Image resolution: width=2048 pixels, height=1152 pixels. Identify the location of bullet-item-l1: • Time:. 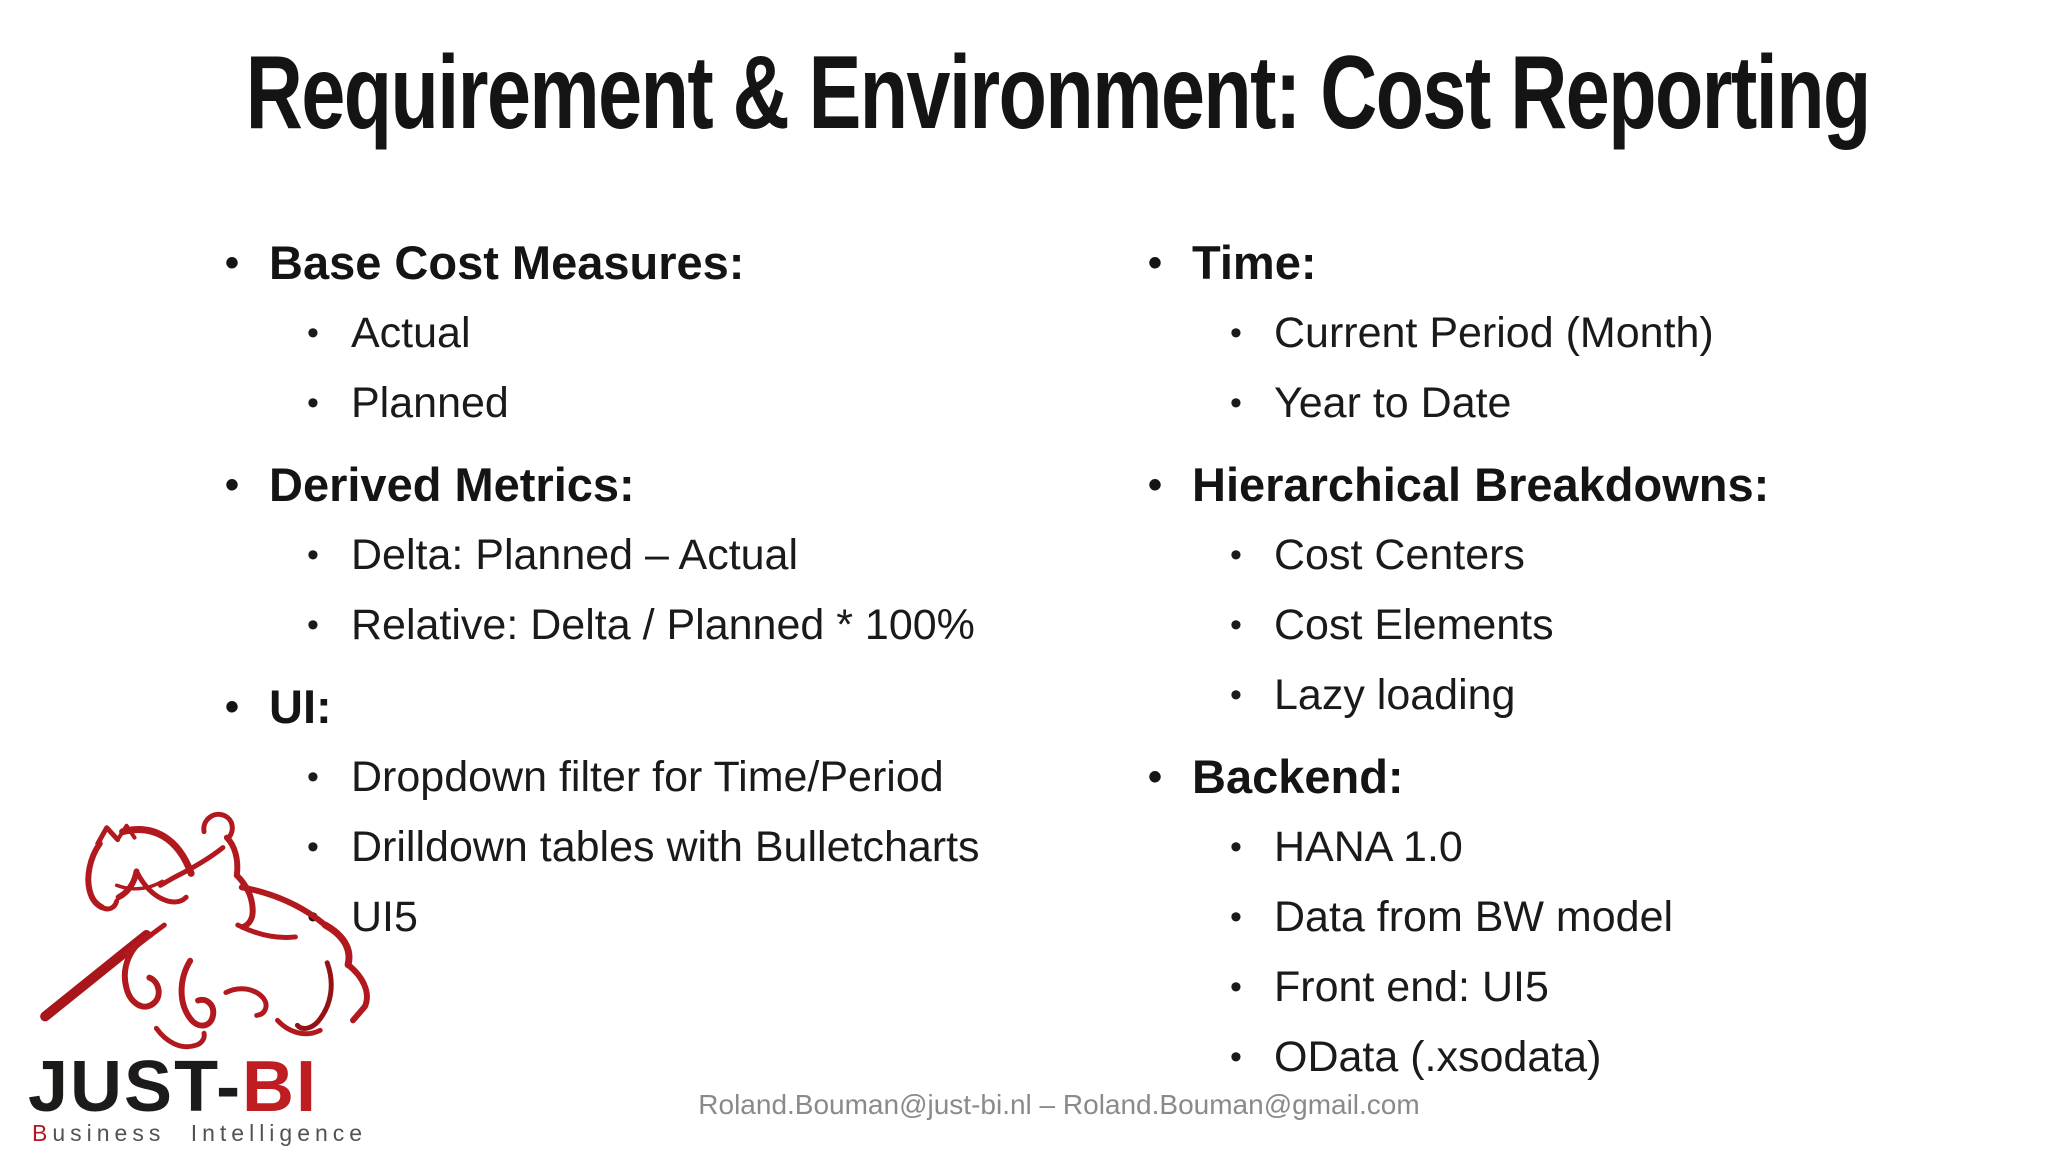
(1578, 263).